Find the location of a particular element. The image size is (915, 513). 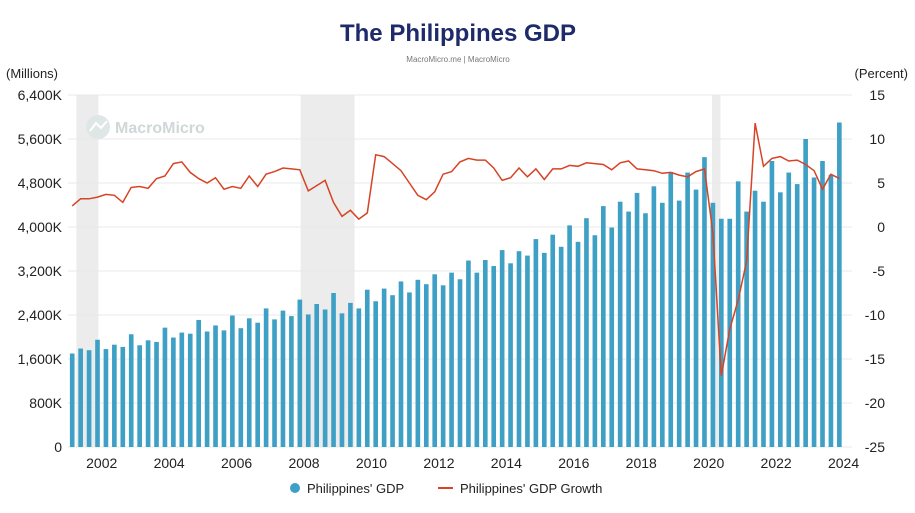

right-axis-unit: (Percent) is located at coordinates (881, 73).